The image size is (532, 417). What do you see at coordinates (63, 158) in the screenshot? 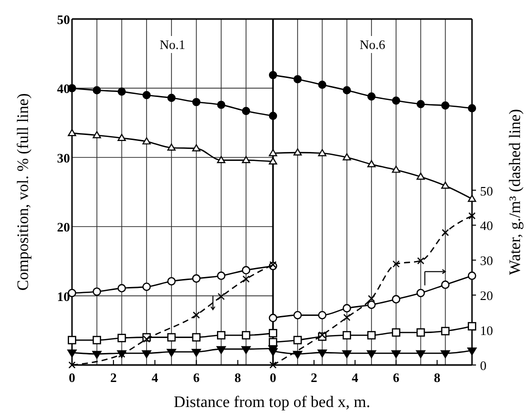
I see `y-tick-label: 30` at bounding box center [63, 158].